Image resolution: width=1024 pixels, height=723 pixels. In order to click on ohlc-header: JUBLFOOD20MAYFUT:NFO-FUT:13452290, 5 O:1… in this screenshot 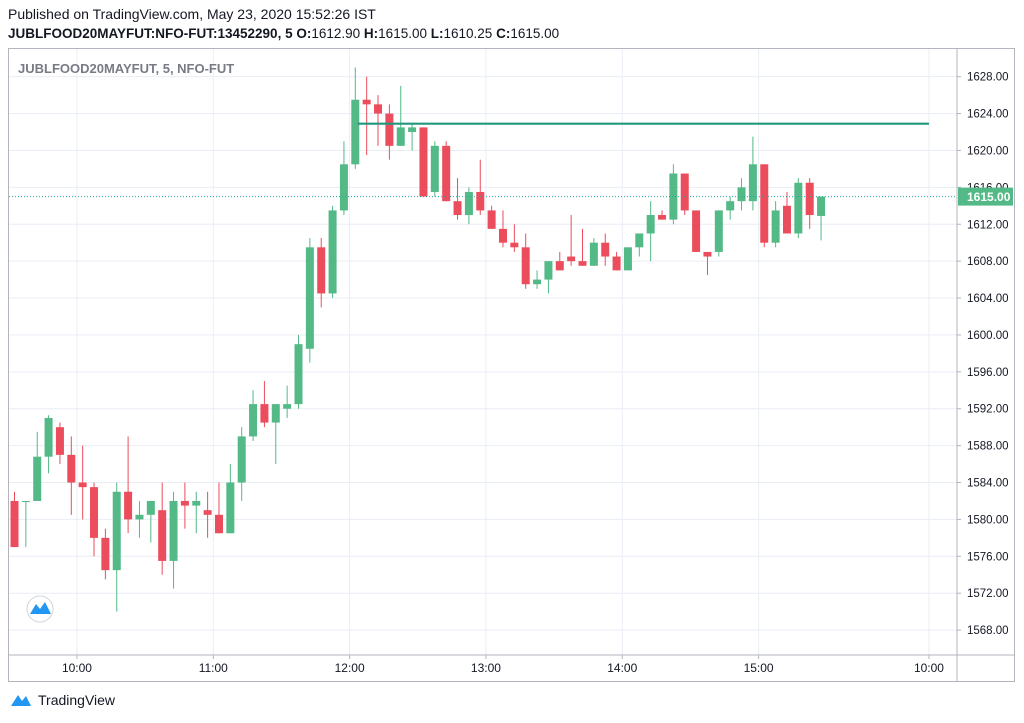, I will do `click(283, 33)`.